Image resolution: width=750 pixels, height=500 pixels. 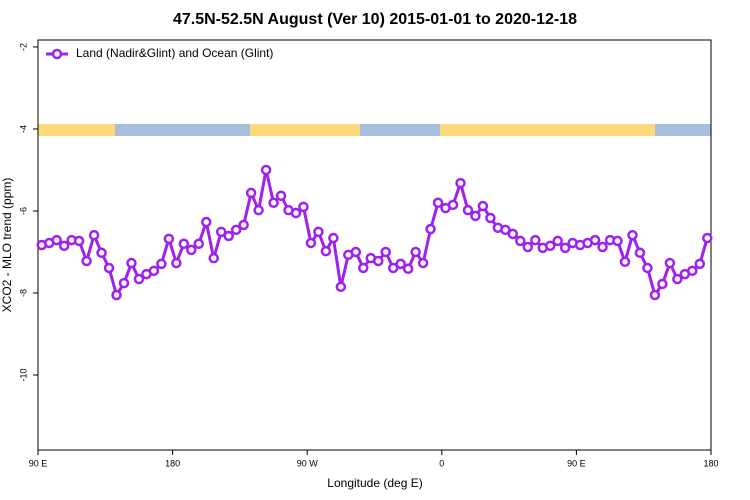 I want to click on y-axis-label: XCO2 - MLO trend (ppm), so click(x=7, y=245).